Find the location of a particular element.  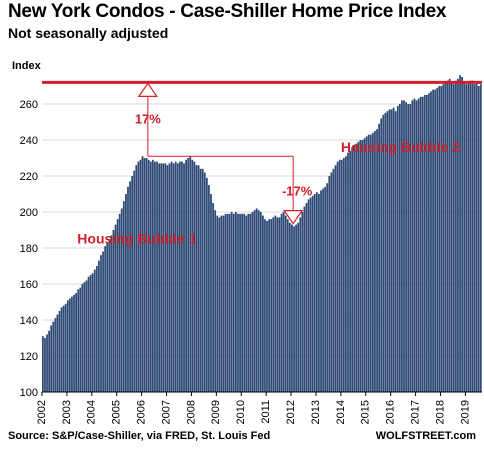

x-tick-label-2002: 2002 is located at coordinates (42, 412).